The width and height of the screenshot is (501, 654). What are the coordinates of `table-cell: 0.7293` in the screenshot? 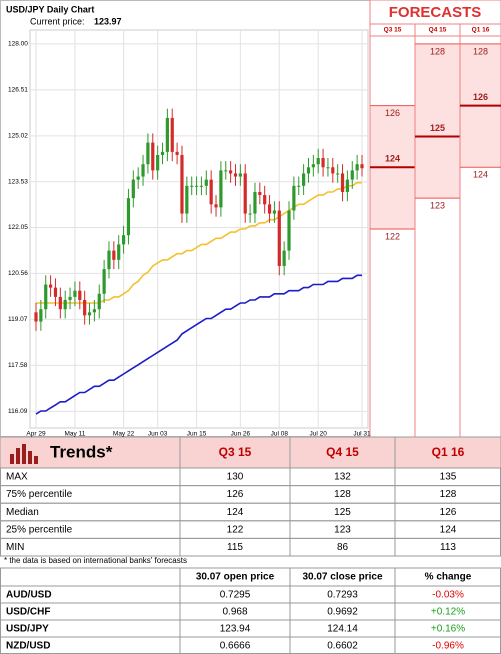 It's located at (342, 595).